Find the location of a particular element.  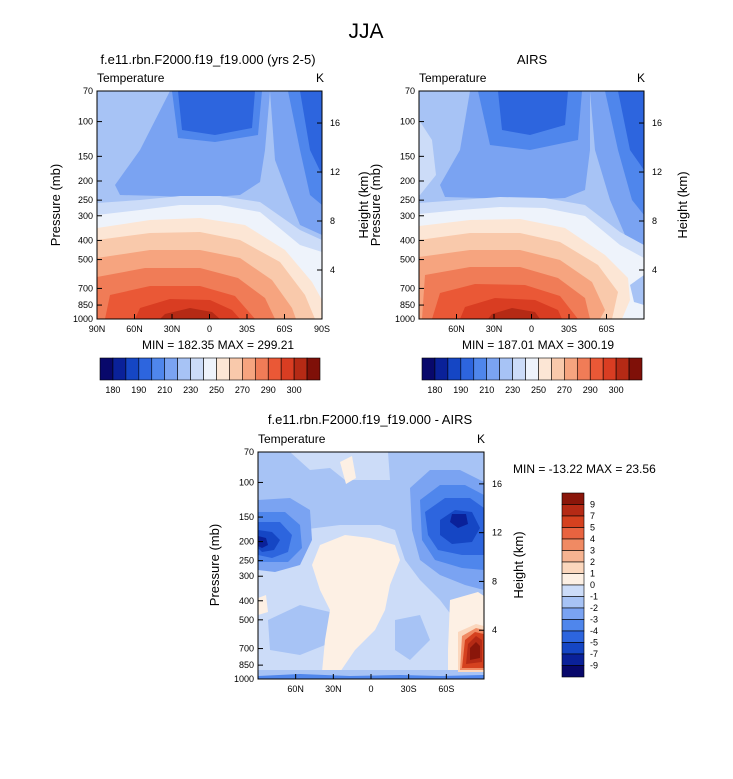

colorbar-model: 180 190 210 230 250 270 290 300 is located at coordinates (210, 376).